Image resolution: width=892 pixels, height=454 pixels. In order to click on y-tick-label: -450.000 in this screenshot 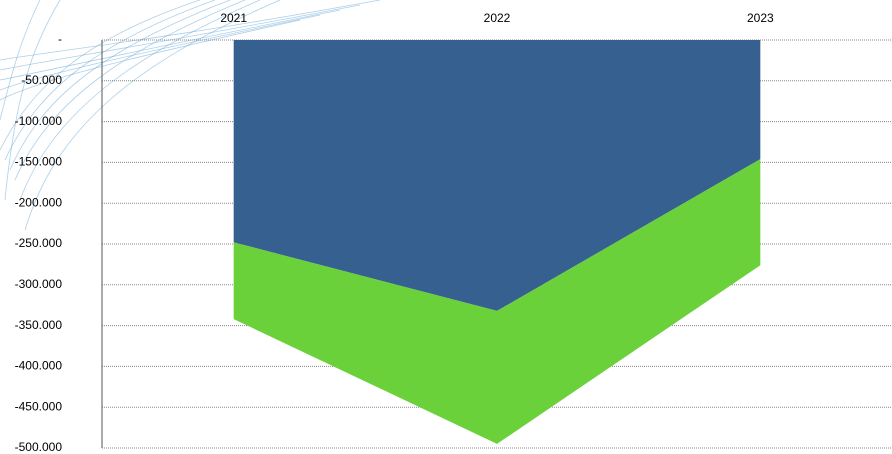, I will do `click(39, 406)`.